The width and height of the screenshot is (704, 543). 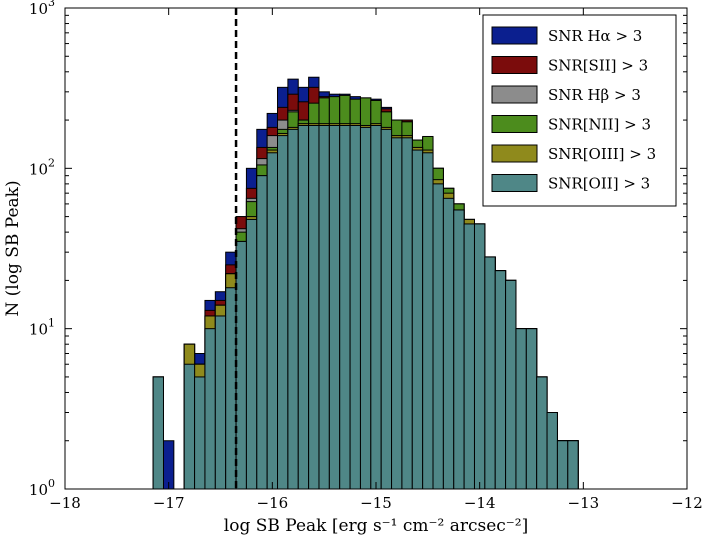 I want to click on legend-label: SNR[NII] > 3, so click(x=599, y=125).